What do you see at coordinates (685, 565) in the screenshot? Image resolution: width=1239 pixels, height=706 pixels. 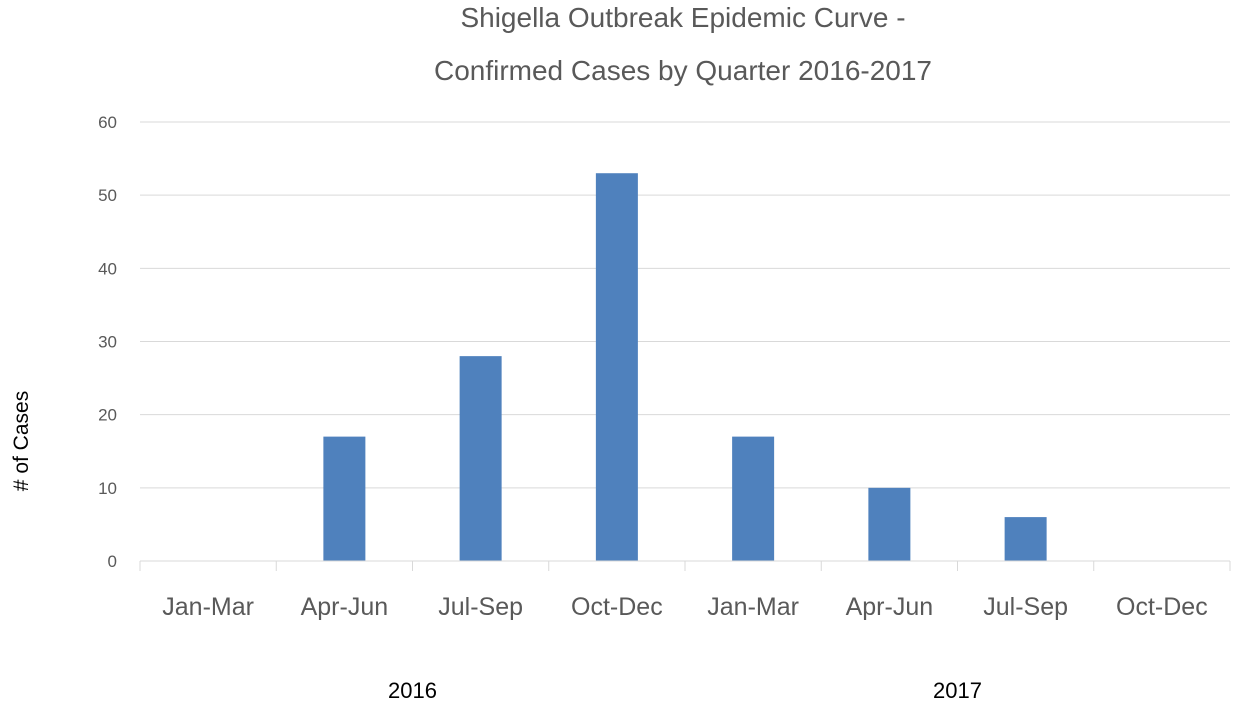 I see `x-axis` at bounding box center [685, 565].